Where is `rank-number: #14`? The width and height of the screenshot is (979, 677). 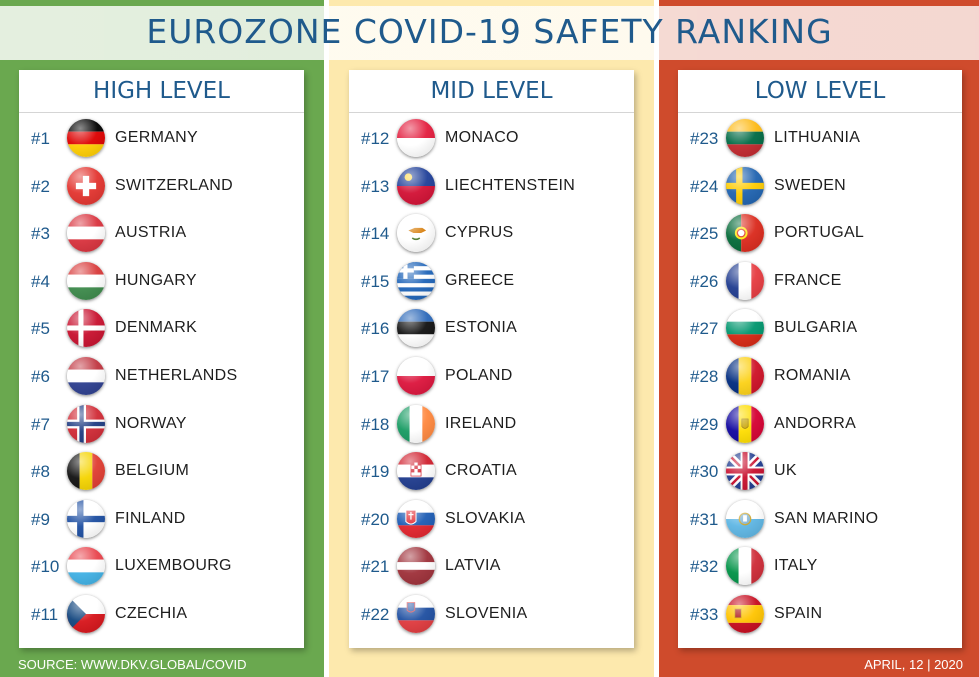
rank-number: #14 is located at coordinates (375, 234).